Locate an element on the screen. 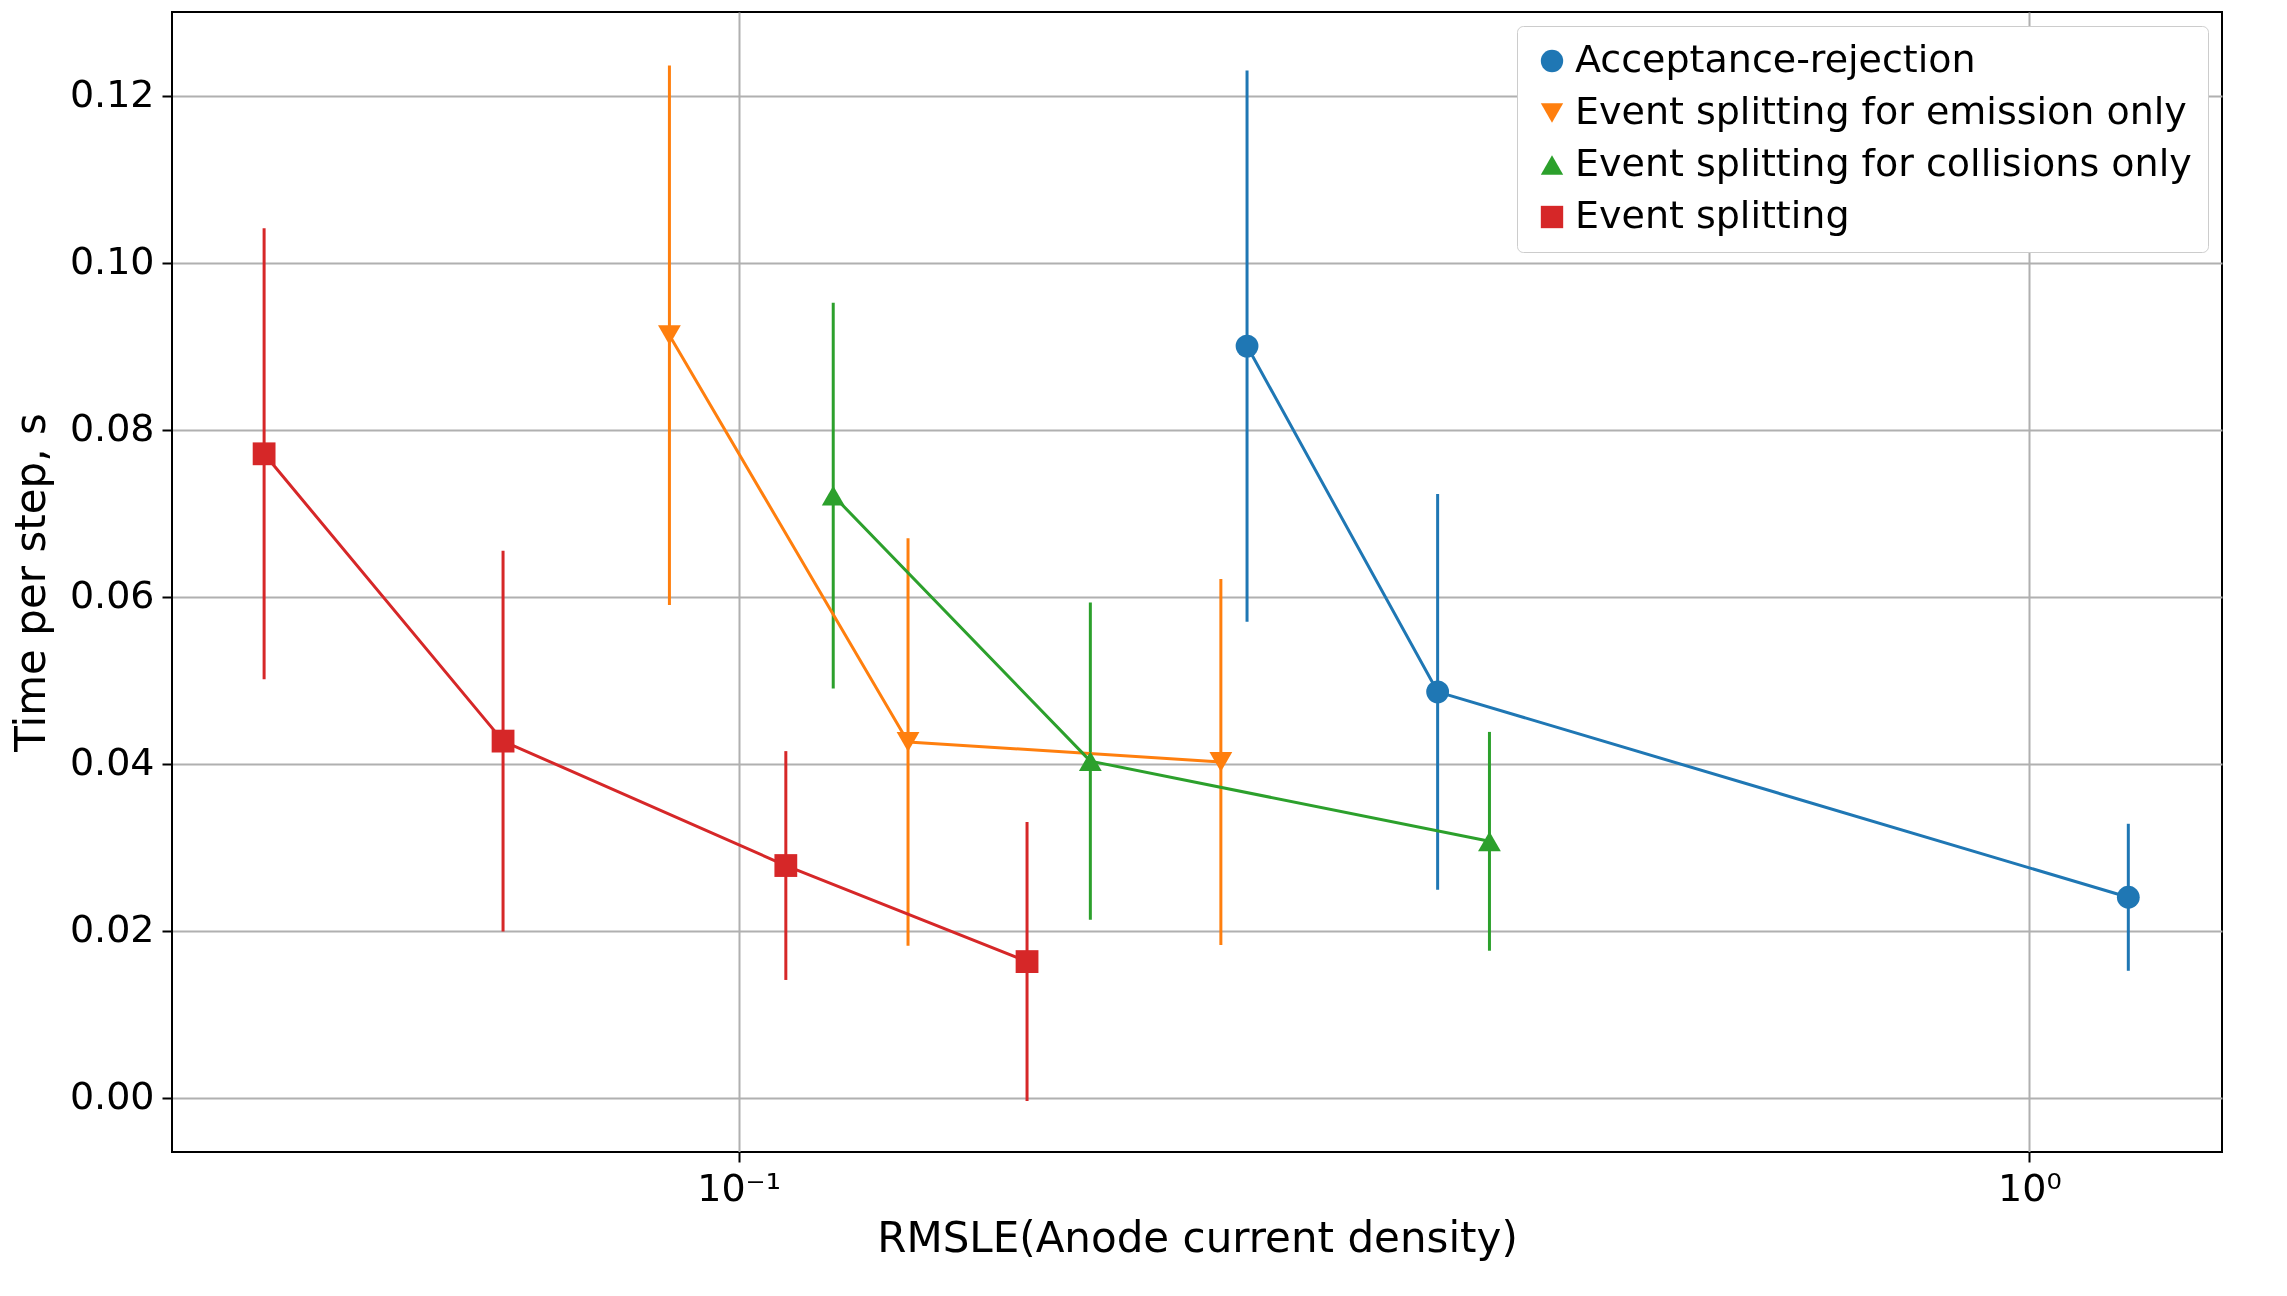  legend-label: Event splitting is located at coordinates (1712, 215).